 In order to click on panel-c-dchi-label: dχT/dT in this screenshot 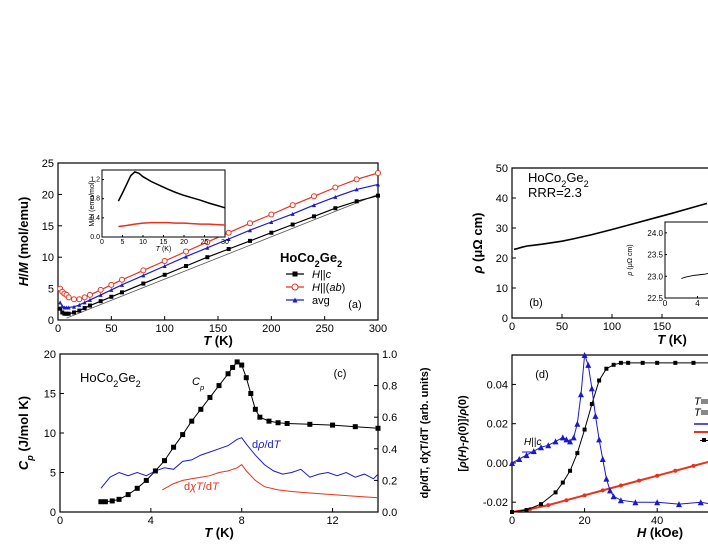, I will do `click(202, 487)`.